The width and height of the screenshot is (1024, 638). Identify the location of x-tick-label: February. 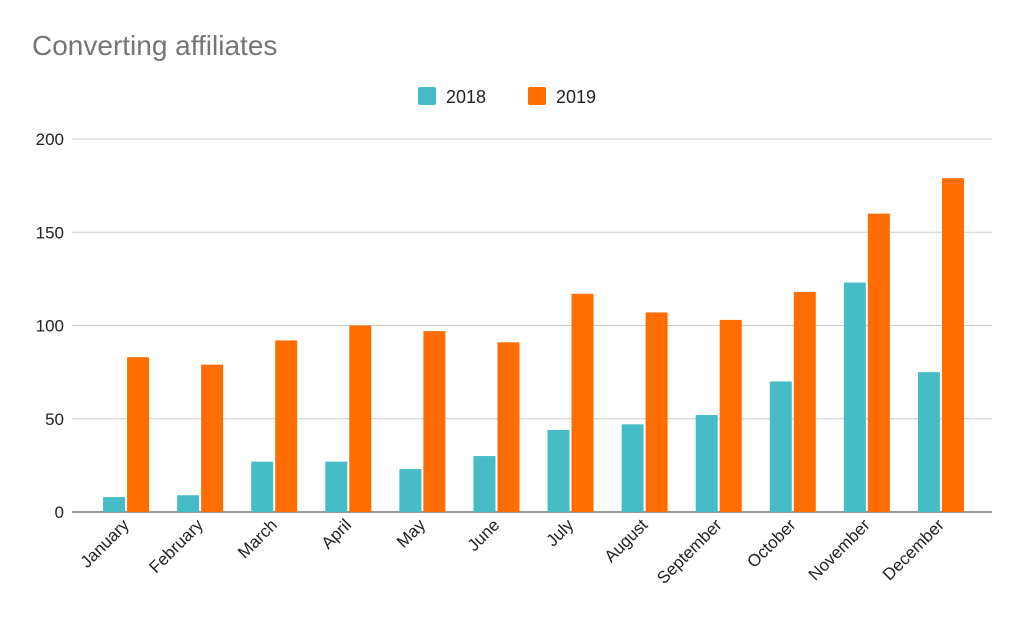
(176, 546).